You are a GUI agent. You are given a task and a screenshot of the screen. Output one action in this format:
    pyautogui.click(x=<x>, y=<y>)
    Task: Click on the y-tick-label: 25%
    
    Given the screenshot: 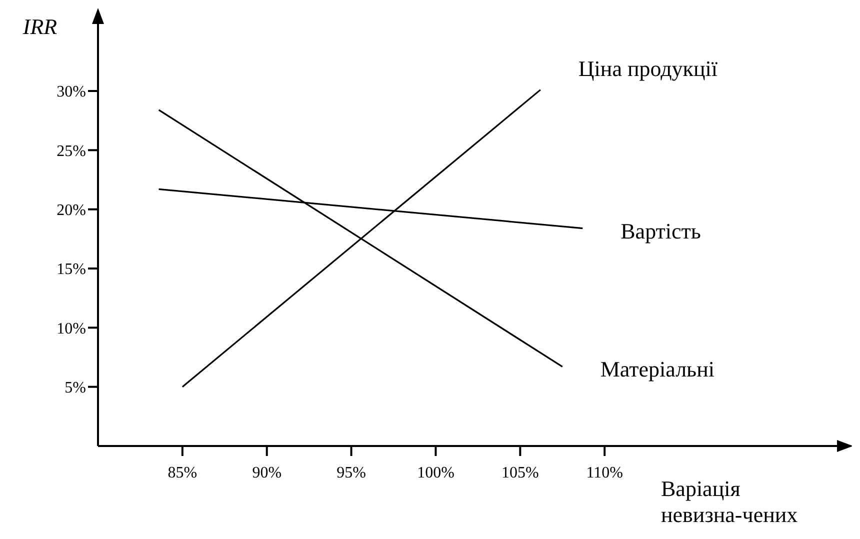 What is the action you would take?
    pyautogui.click(x=71, y=151)
    